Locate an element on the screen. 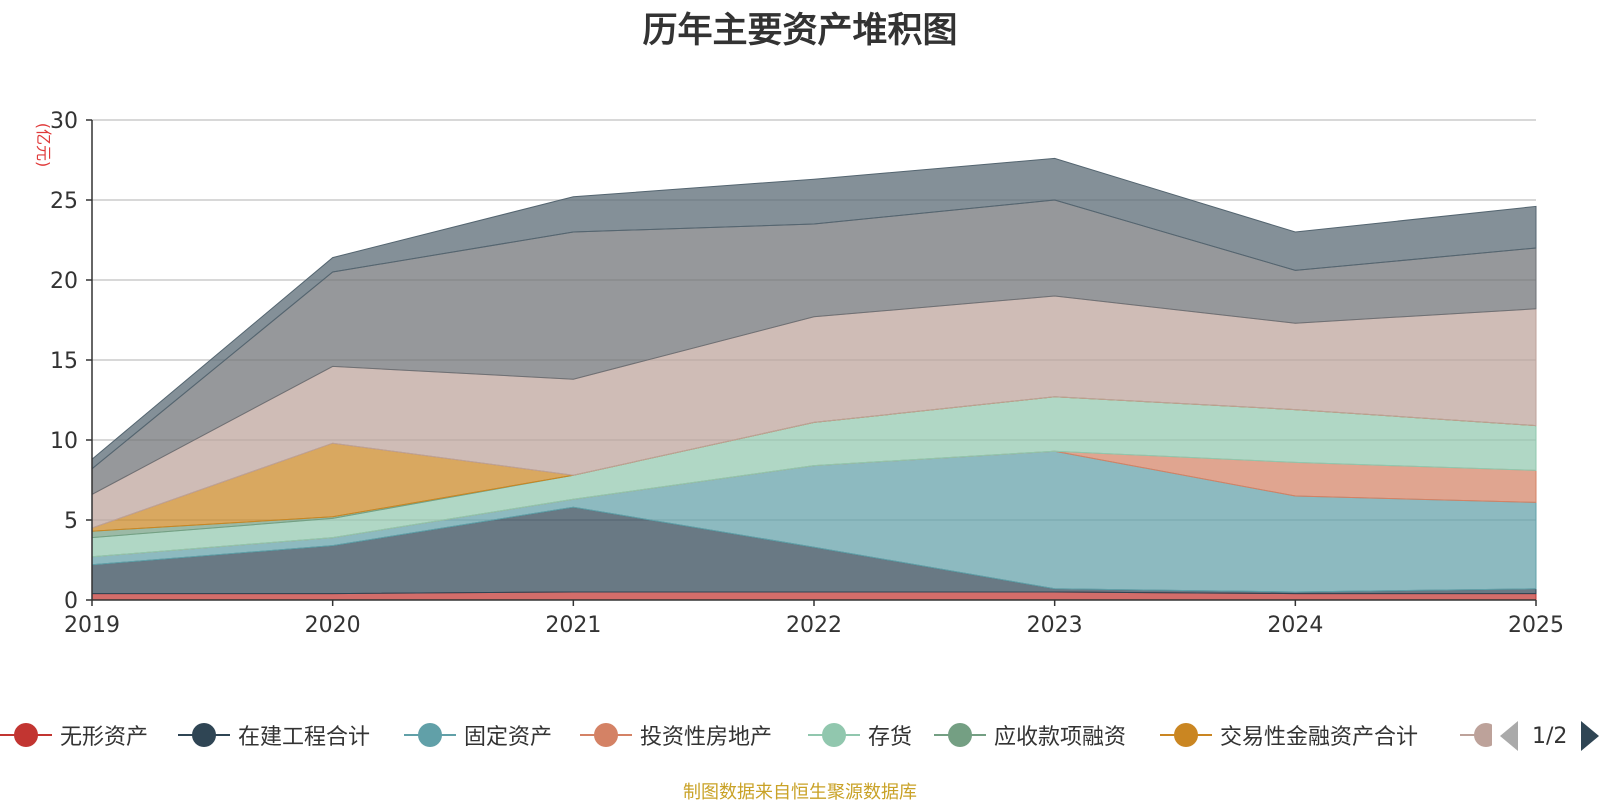  legend-item-partial is located at coordinates (1476, 735).